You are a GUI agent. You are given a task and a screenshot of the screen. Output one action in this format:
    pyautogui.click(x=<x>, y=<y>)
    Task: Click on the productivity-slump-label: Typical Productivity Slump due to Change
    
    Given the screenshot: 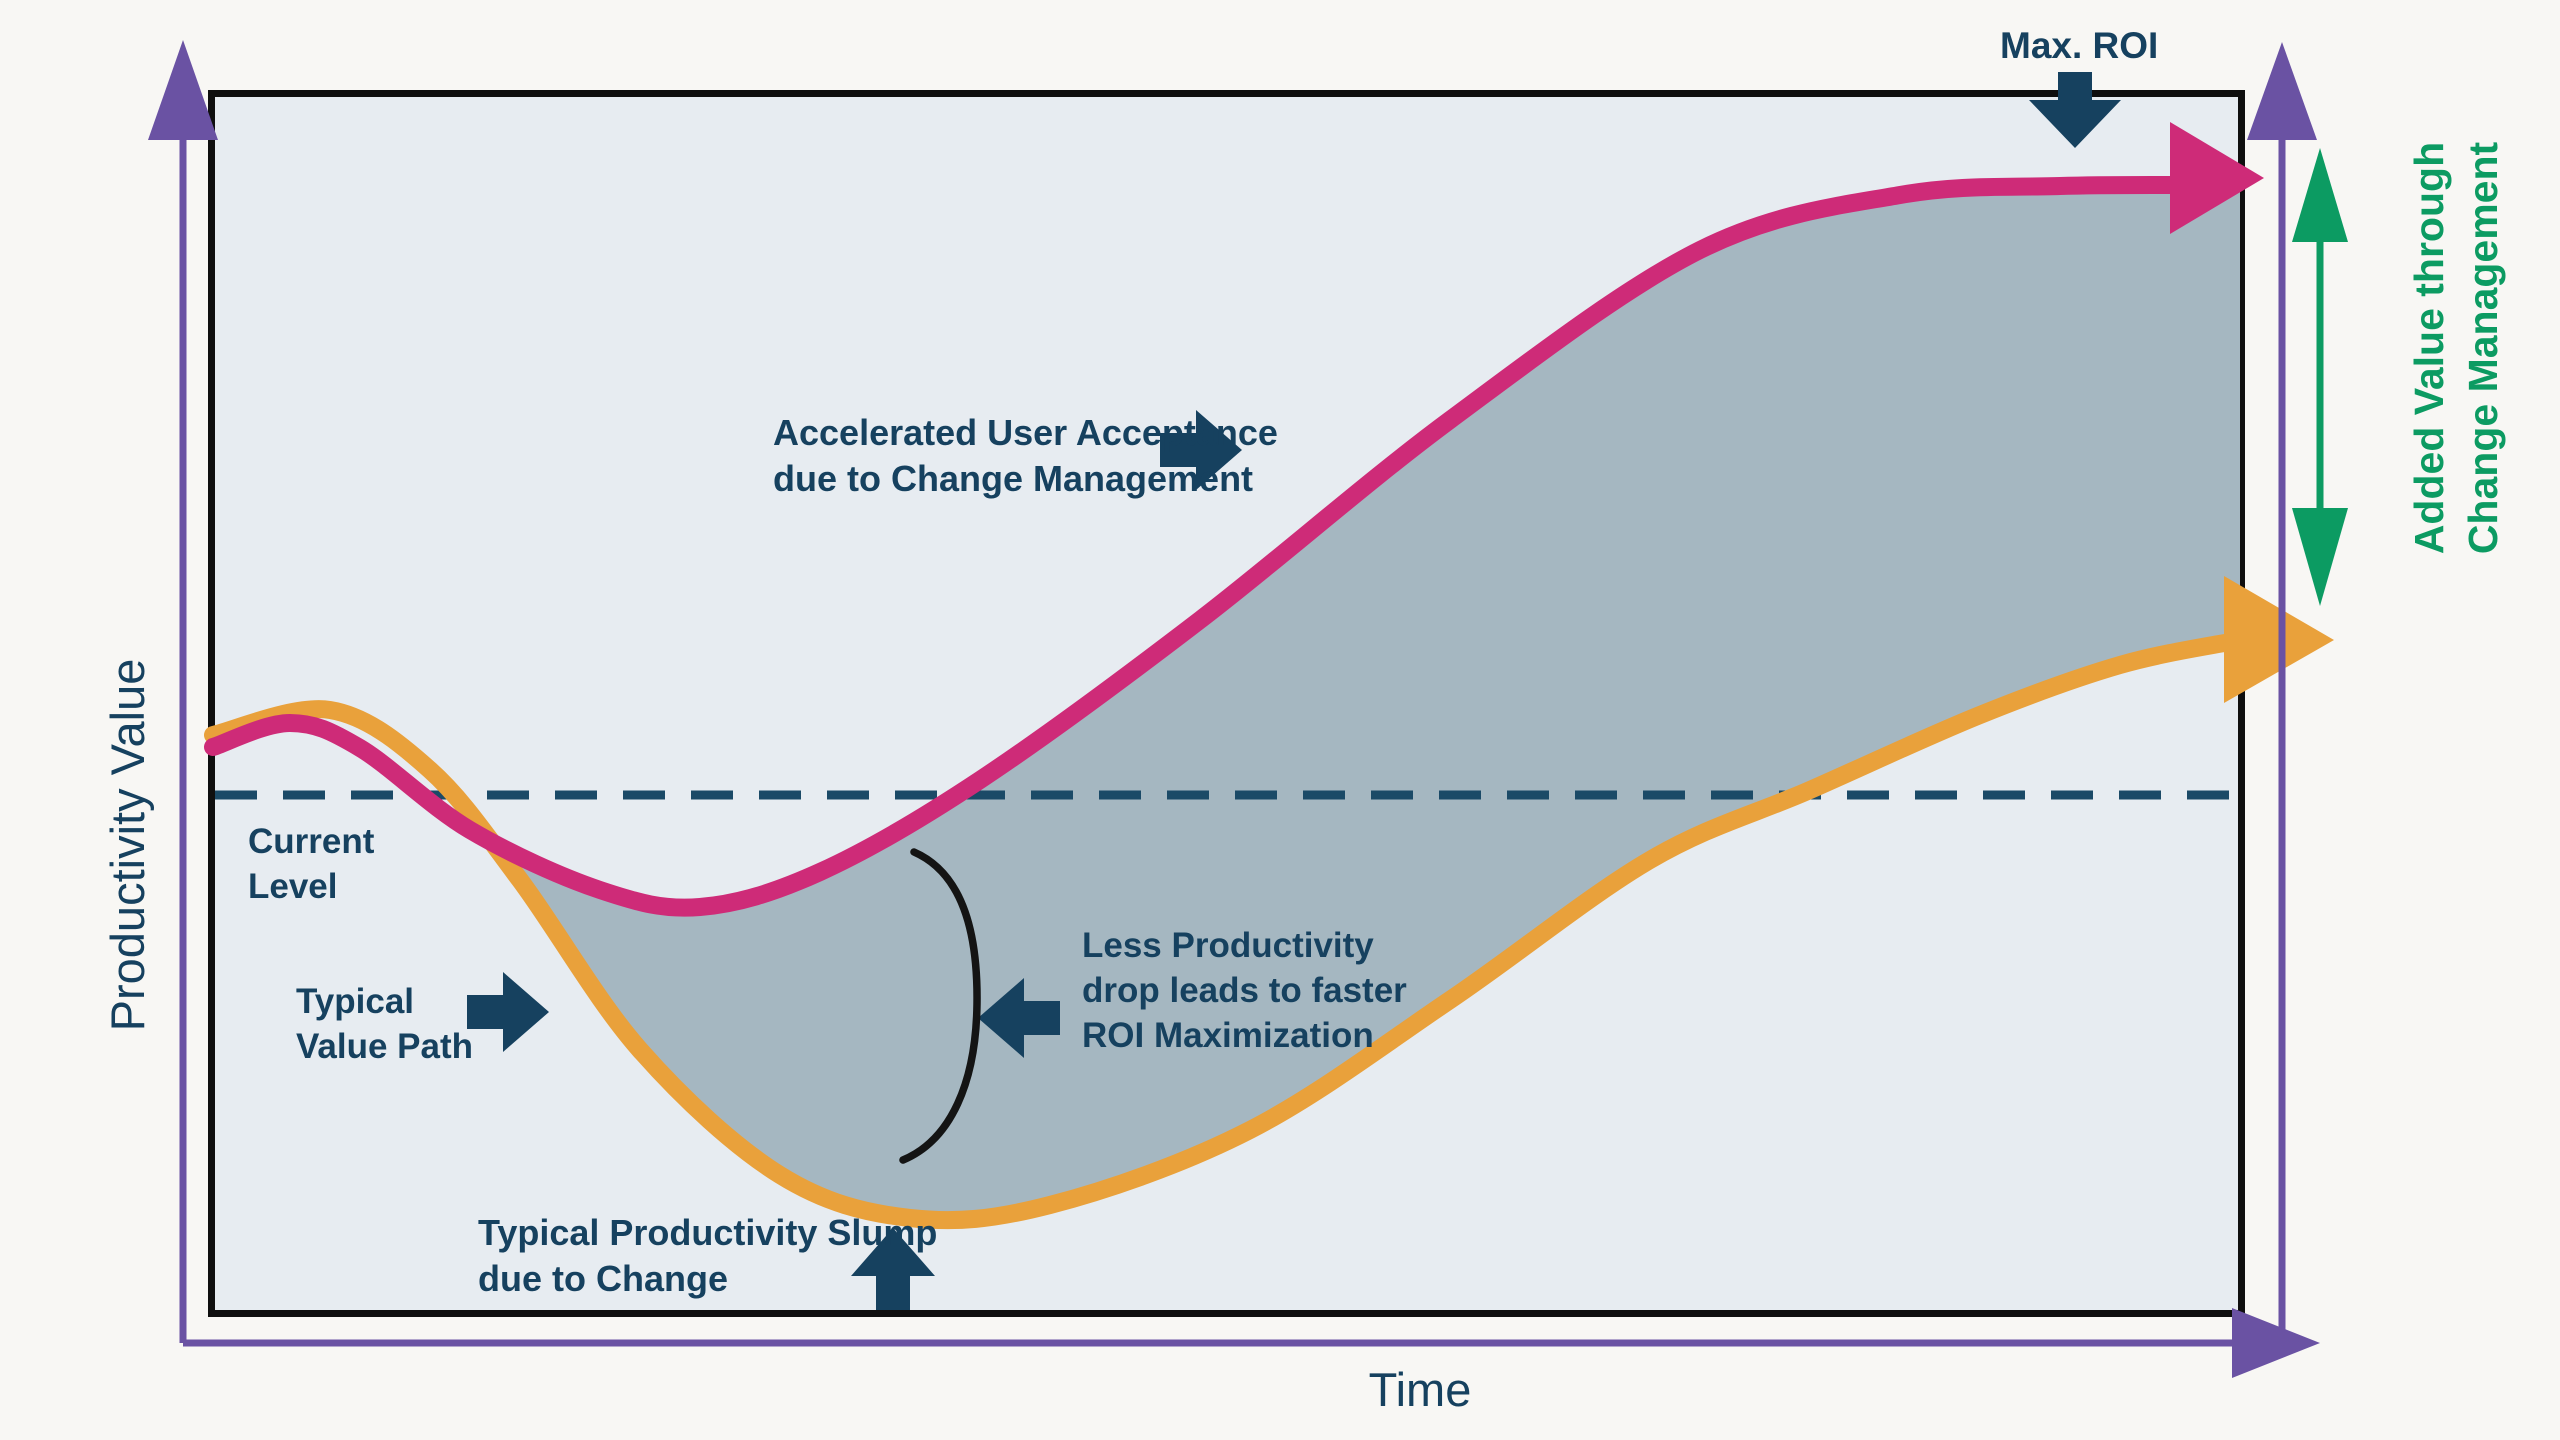 What is the action you would take?
    pyautogui.click(x=708, y=1256)
    